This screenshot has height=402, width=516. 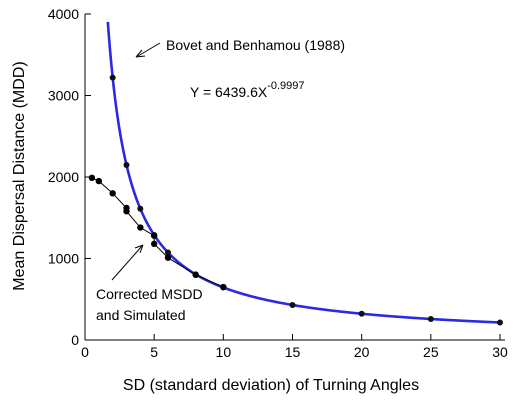 I want to click on x-tick-label: 25, so click(x=431, y=352).